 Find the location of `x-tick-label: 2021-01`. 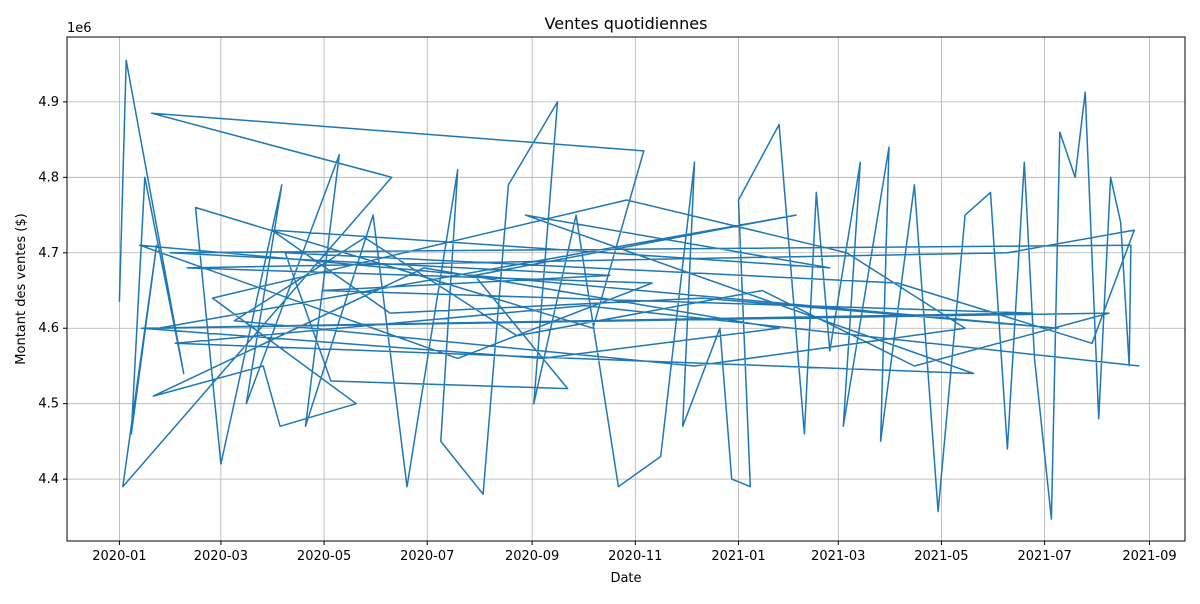

x-tick-label: 2021-01 is located at coordinates (738, 556).